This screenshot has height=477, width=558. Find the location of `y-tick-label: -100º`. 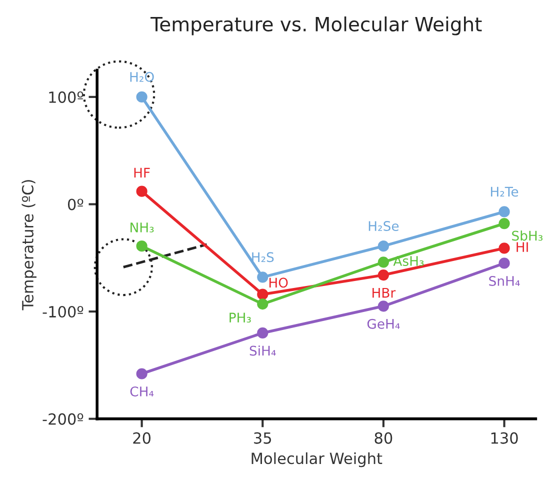

y-tick-label: -100º is located at coordinates (63, 312).